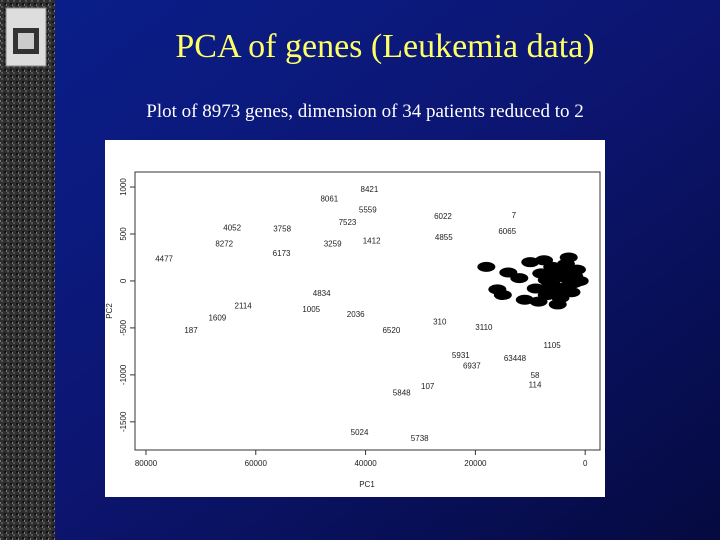  Describe the element at coordinates (244, 305) in the screenshot. I see `point-label: 2114` at that location.